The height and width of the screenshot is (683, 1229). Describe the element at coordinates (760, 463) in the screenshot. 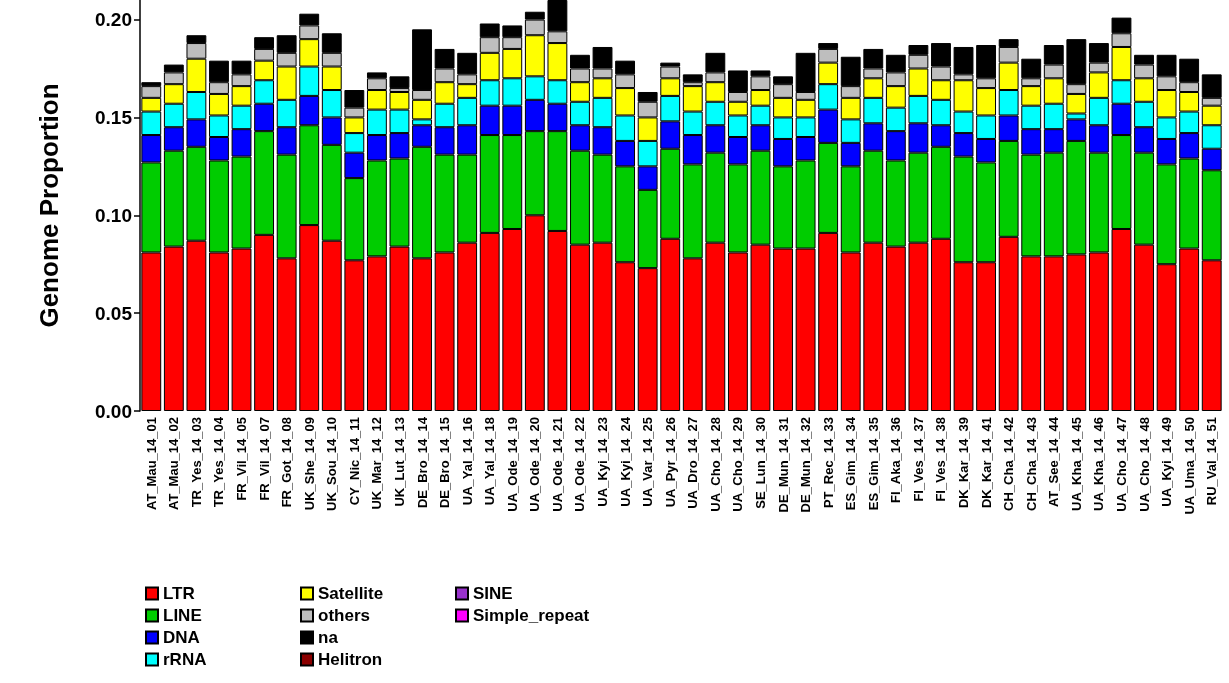

I see `x-tick-label: SE_Lun_14_30` at that location.